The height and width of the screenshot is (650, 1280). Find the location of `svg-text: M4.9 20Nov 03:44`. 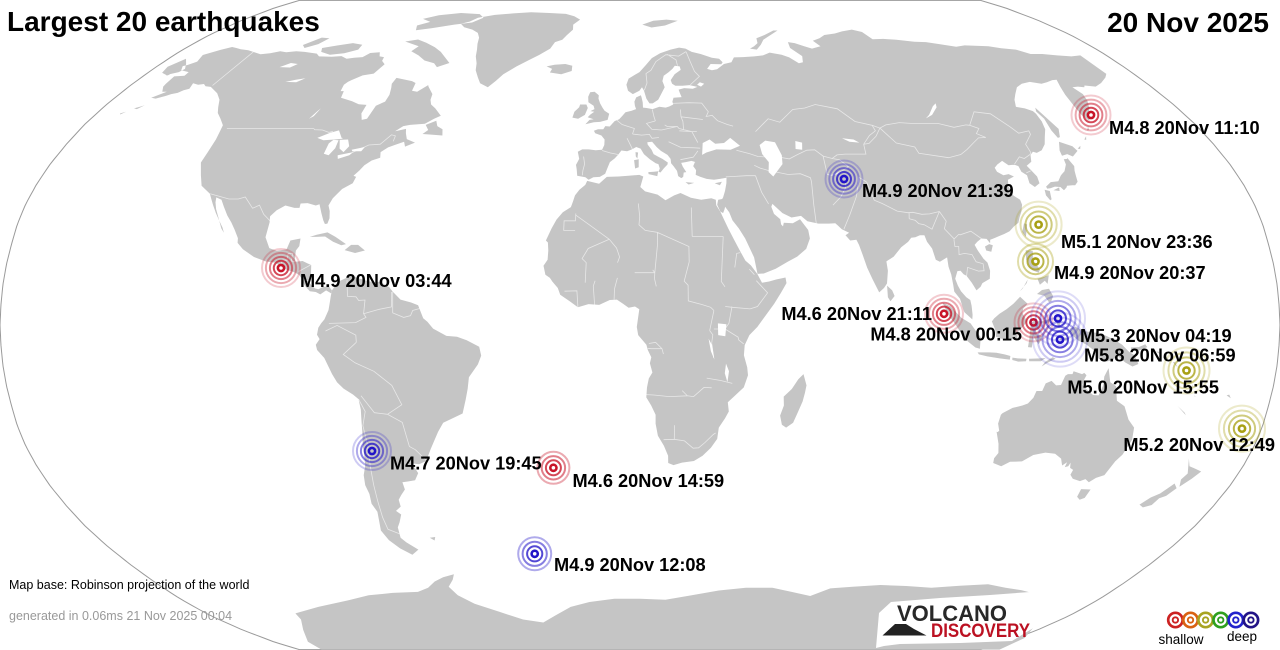

svg-text: M4.9 20Nov 03:44 is located at coordinates (376, 281).